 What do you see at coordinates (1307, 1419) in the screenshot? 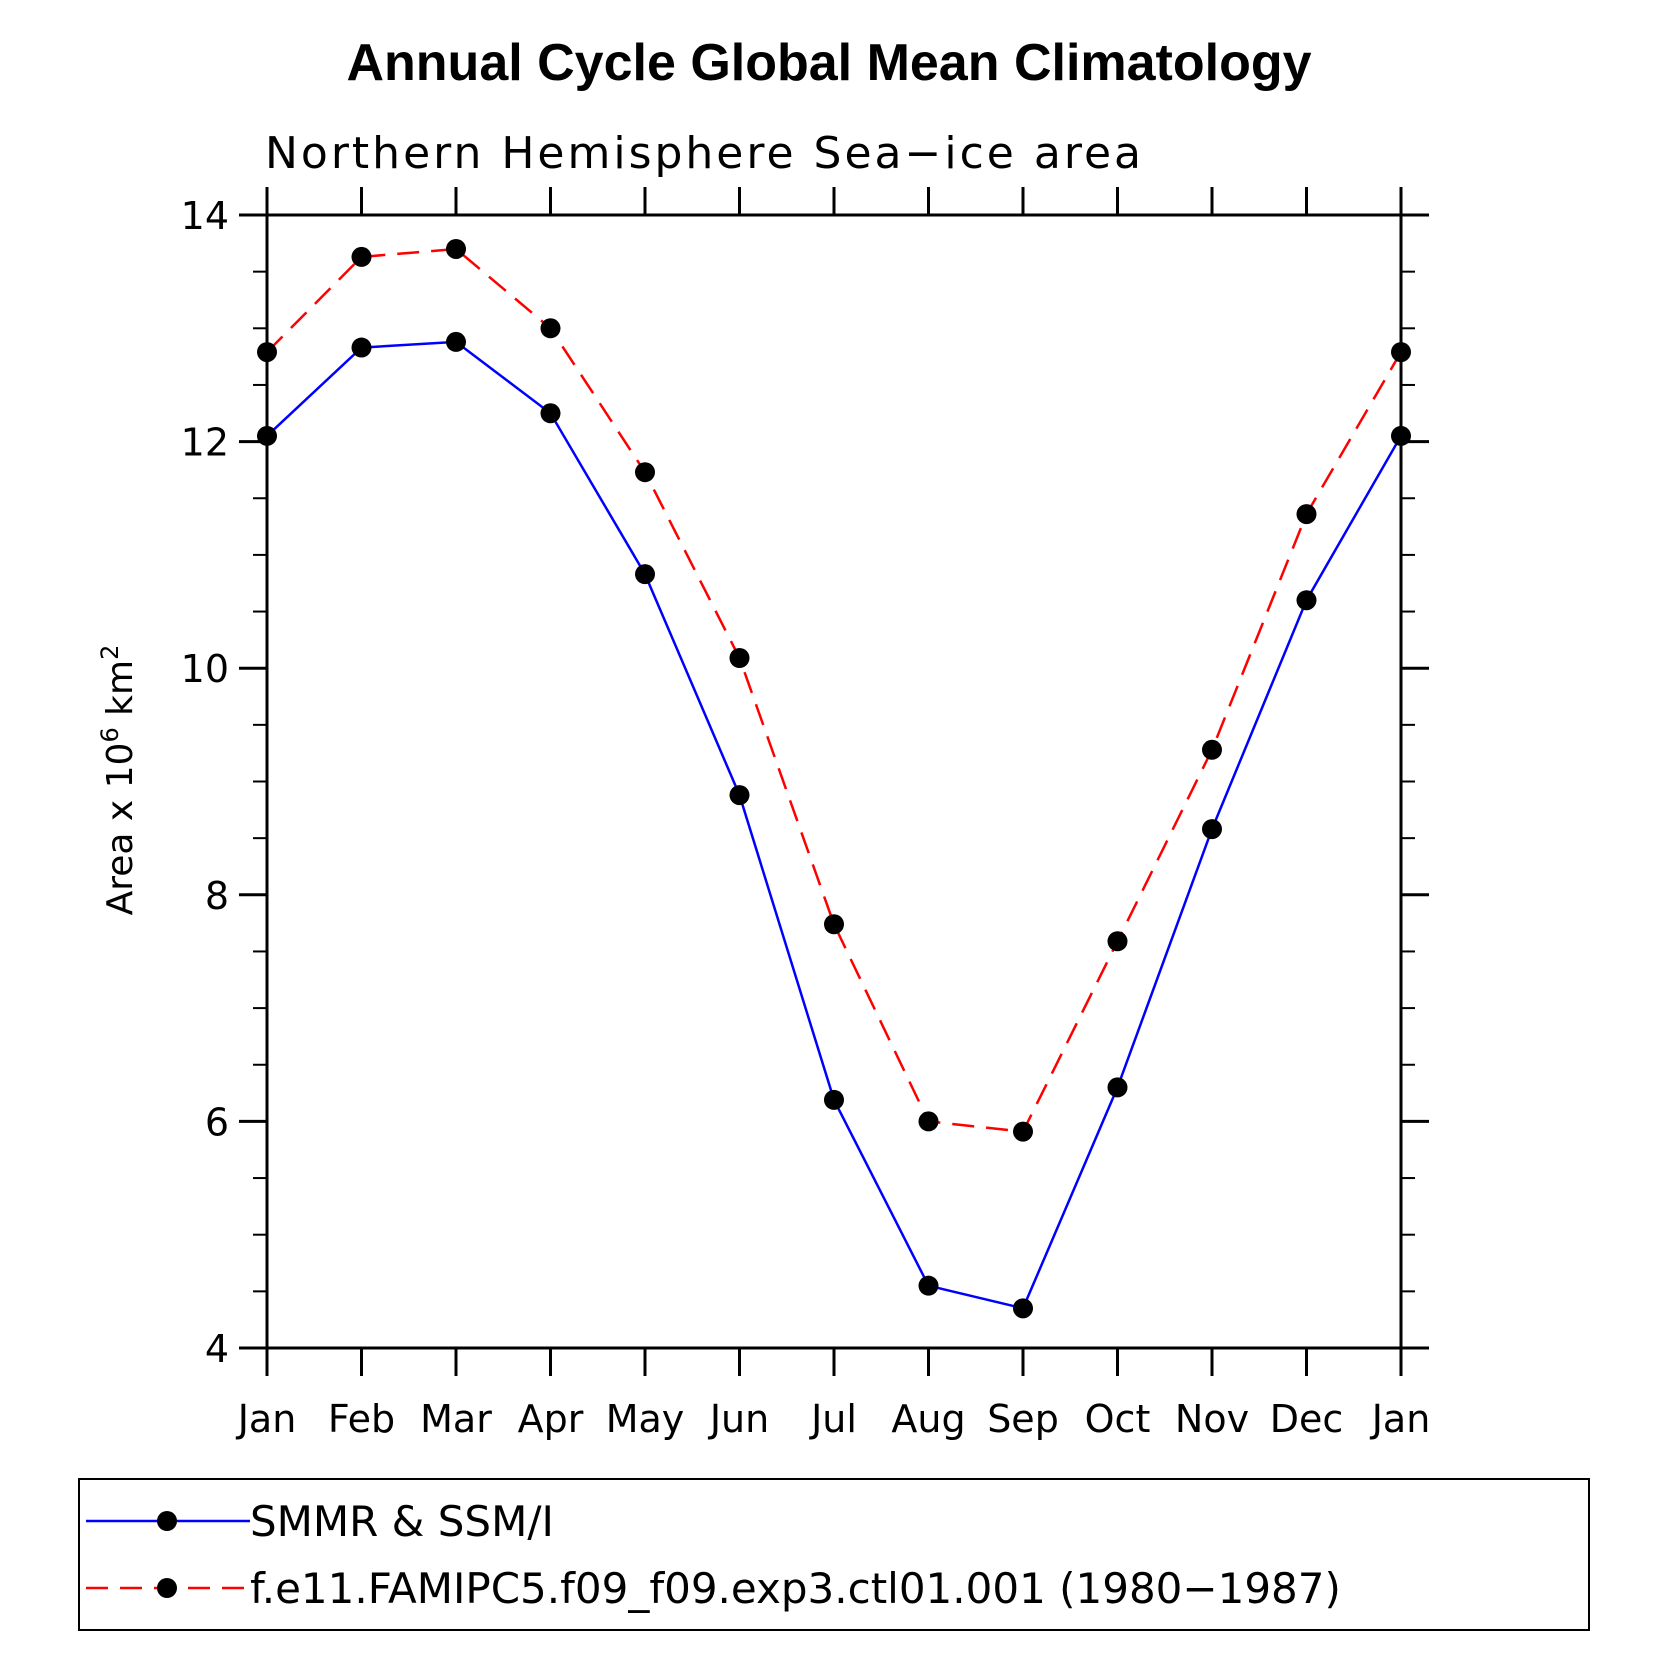
I see `x-tick-label: Dec` at bounding box center [1307, 1419].